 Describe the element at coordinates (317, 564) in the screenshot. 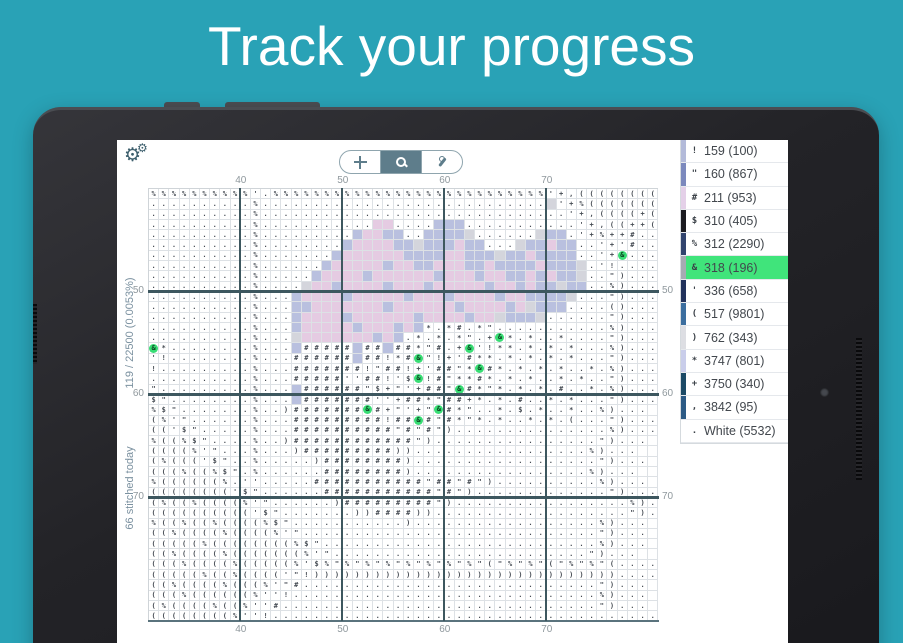

I see `stitch-cell: $` at that location.